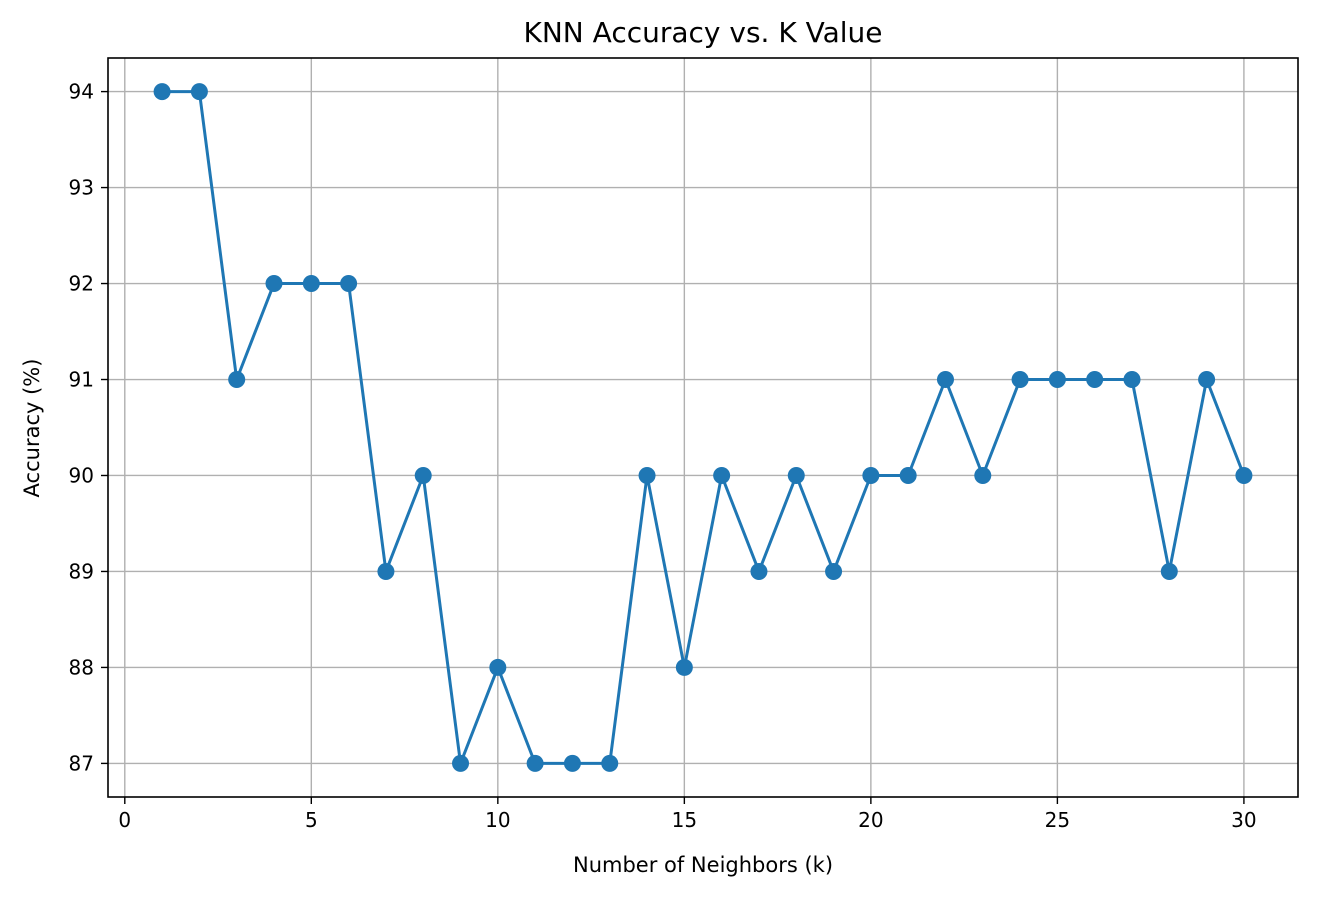  I want to click on x-tick-label: 20, so click(870, 820).